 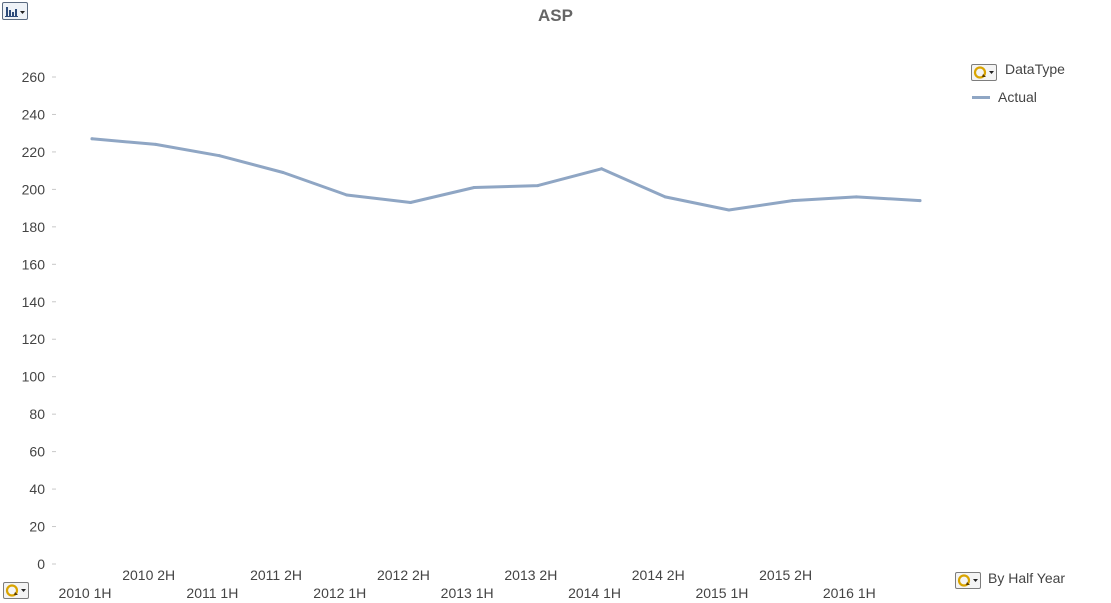 I want to click on x-tick-label: 2010 1H, so click(x=85, y=593).